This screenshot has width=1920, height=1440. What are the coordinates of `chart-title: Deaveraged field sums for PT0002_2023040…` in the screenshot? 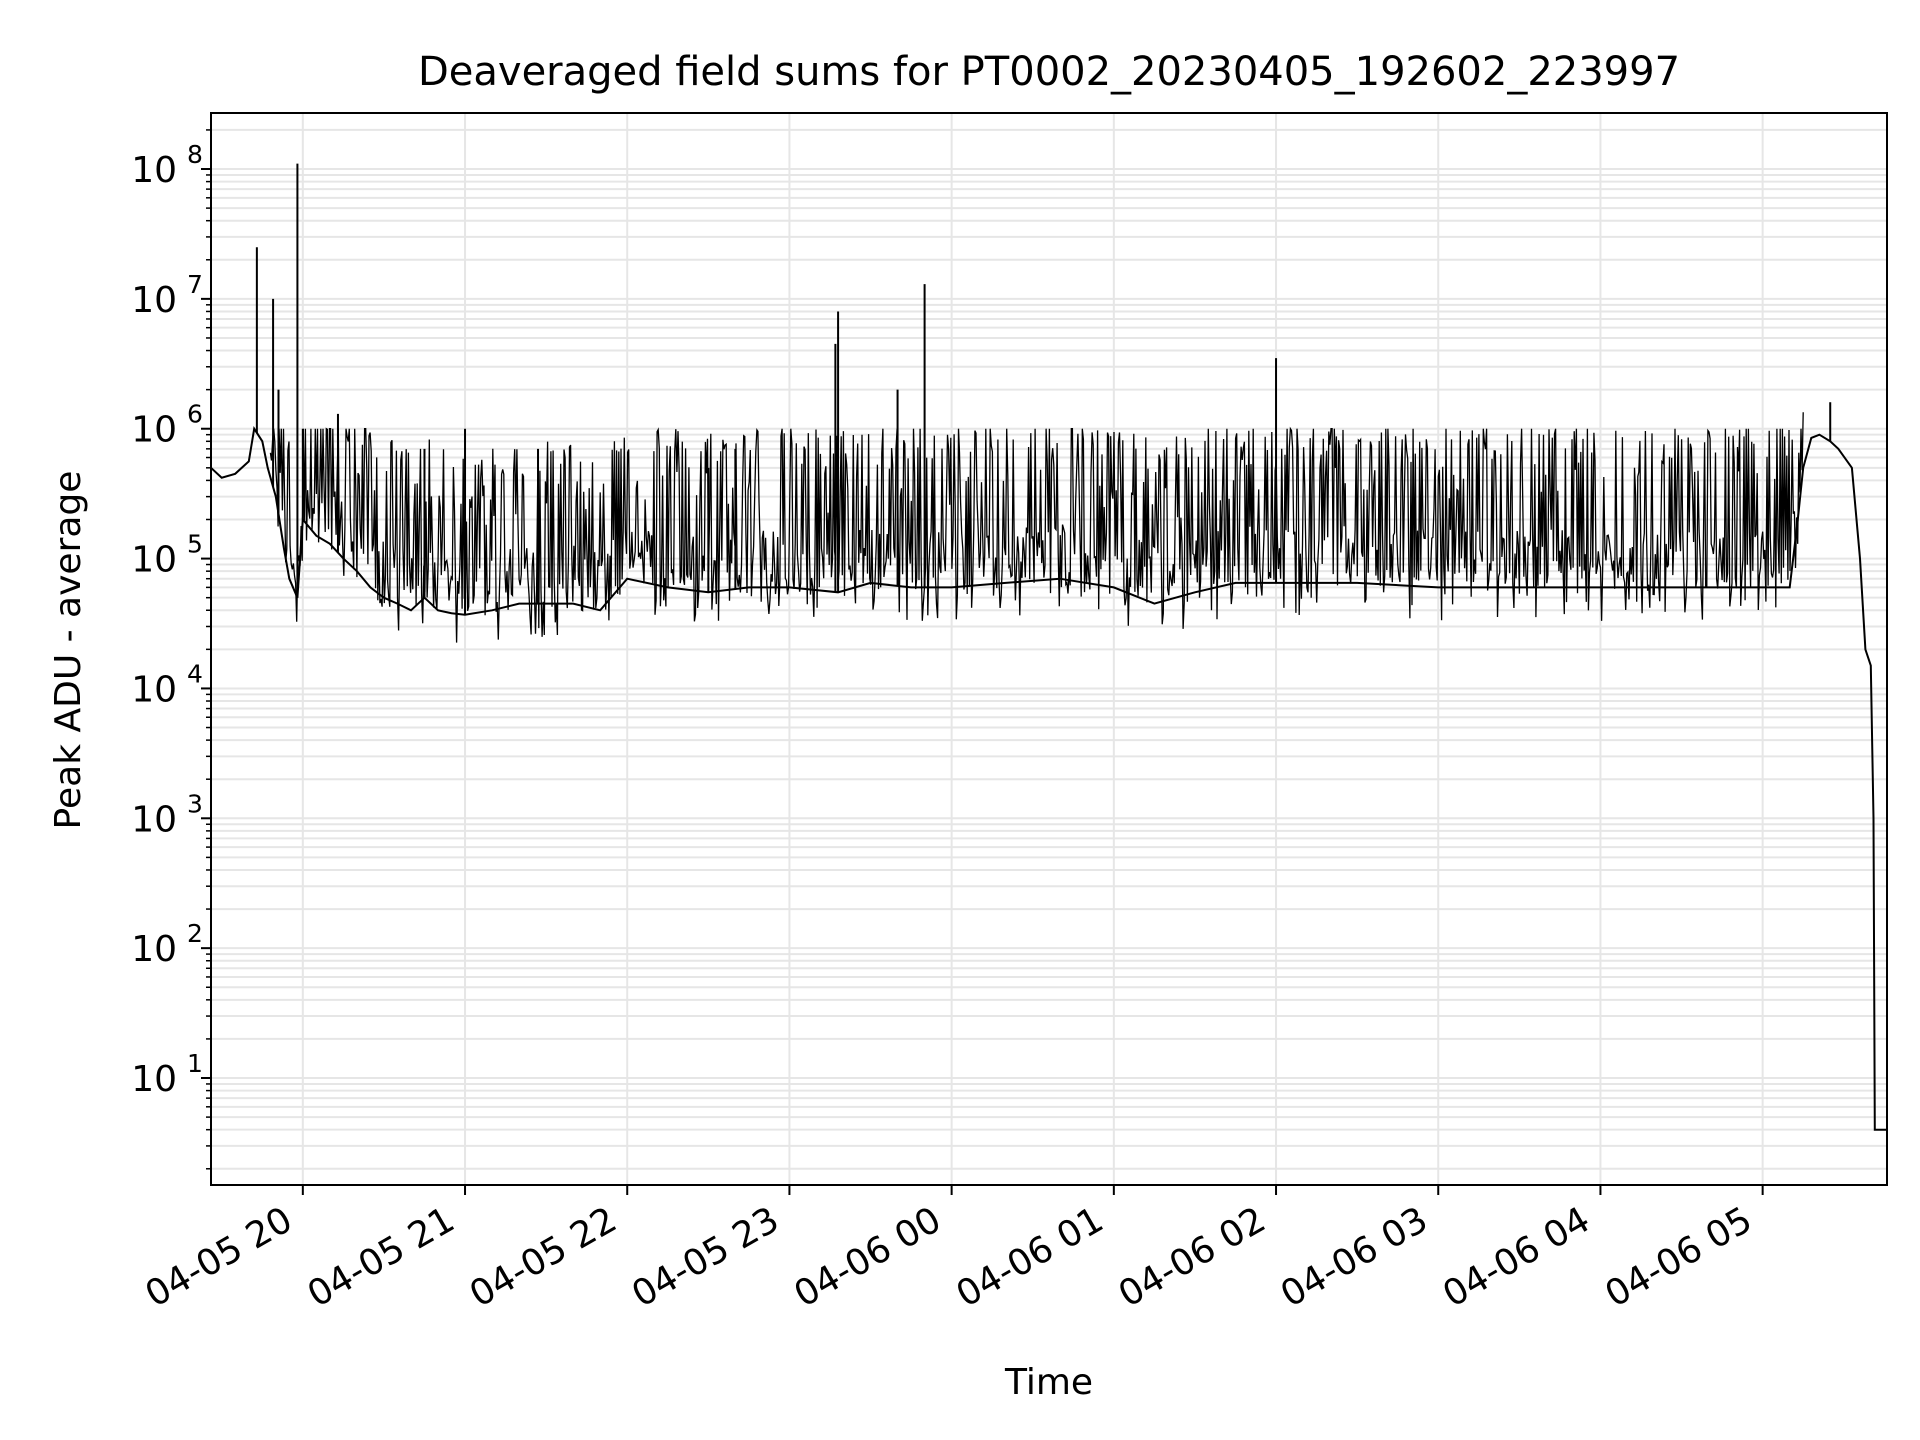 It's located at (1049, 72).